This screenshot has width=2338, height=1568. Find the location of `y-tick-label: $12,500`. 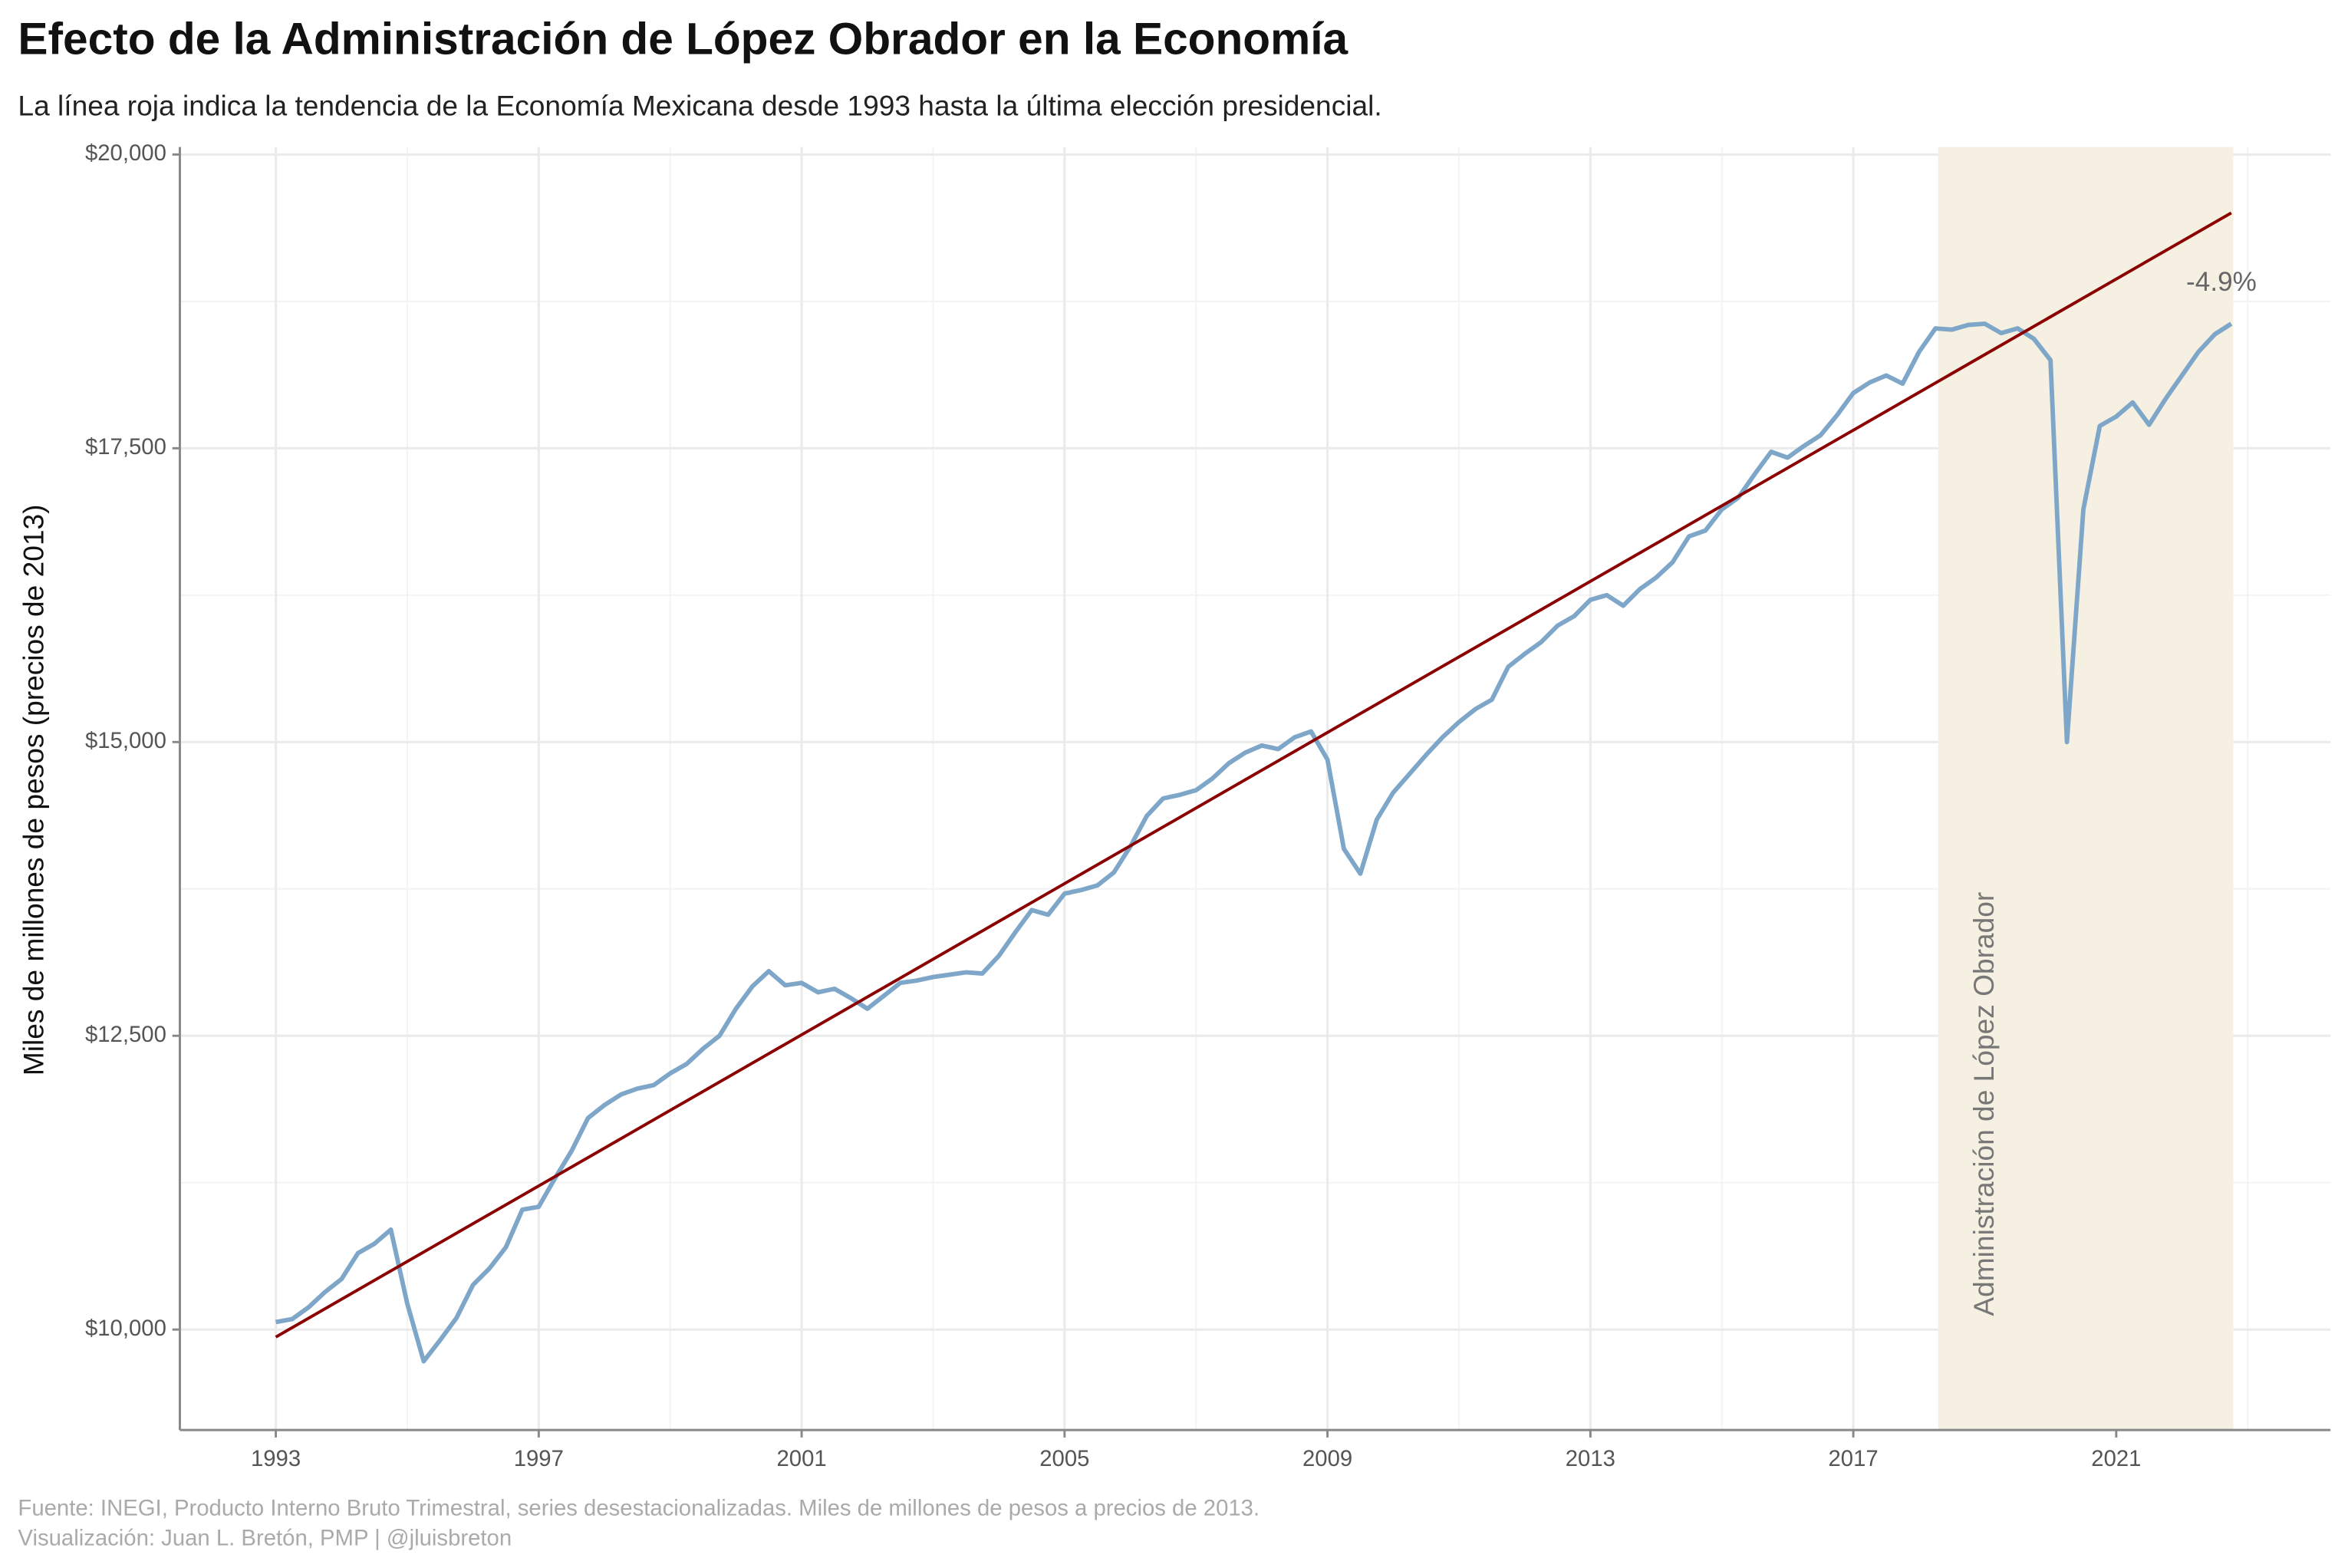

y-tick-label: $12,500 is located at coordinates (125, 1034).